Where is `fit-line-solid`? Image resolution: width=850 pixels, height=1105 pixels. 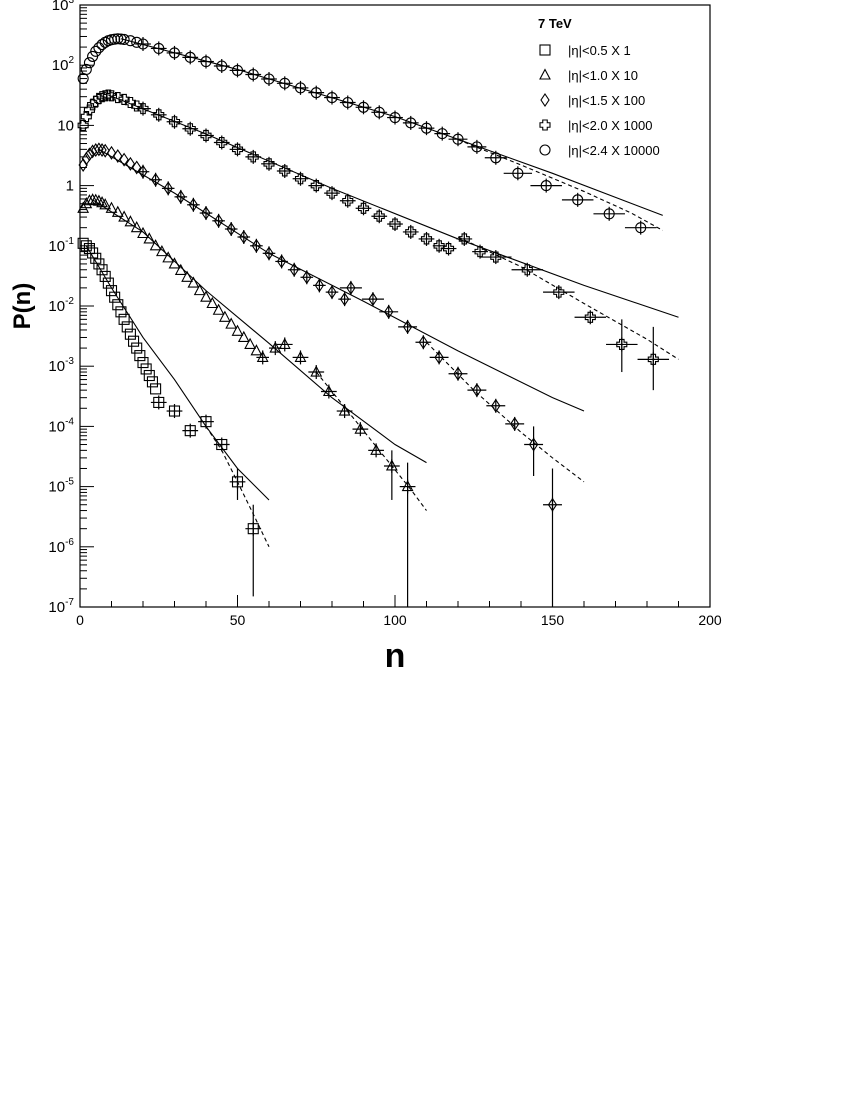 fit-line-solid is located at coordinates (259, 331).